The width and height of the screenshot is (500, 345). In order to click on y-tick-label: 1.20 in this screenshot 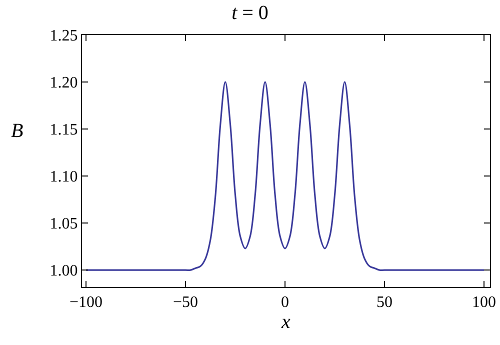, I will do `click(64, 83)`.